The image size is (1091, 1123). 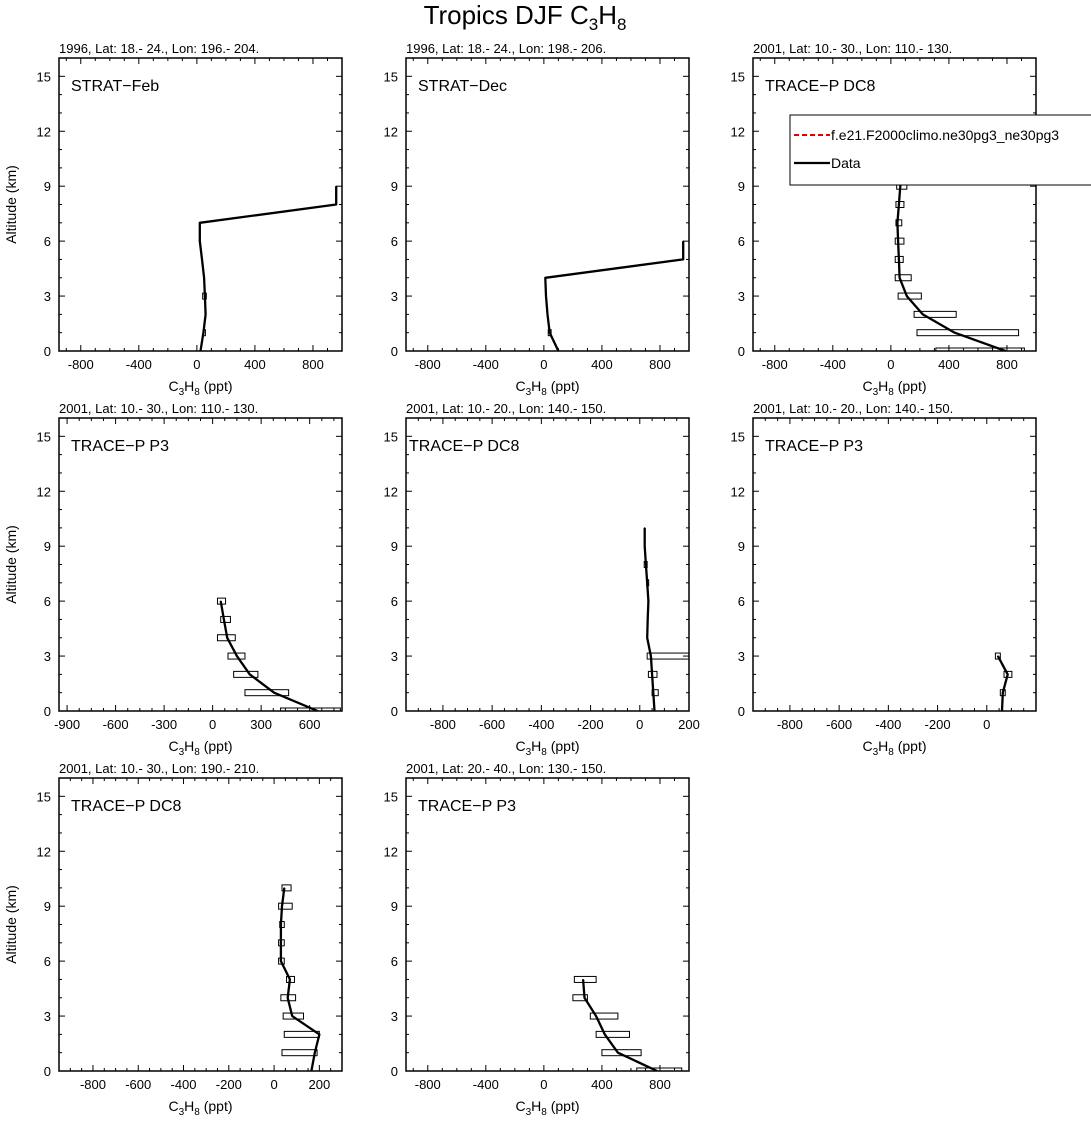 What do you see at coordinates (945, 135) in the screenshot?
I see `legend-model-label: f.e21.F2000climo.ne30pg3_ne30pg3` at bounding box center [945, 135].